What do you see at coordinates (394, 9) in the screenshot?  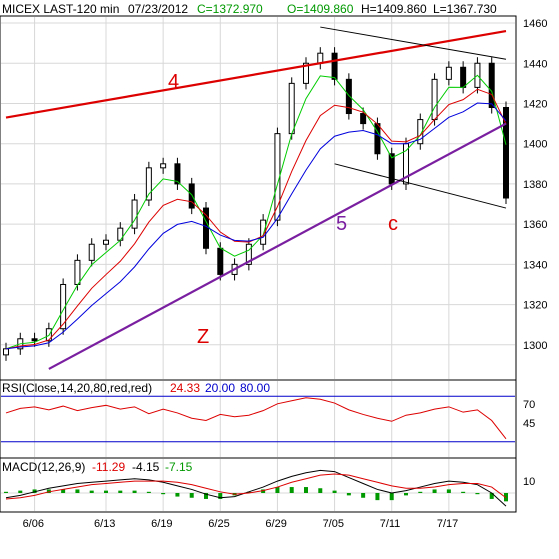 I see `high-value: H=1409.860` at bounding box center [394, 9].